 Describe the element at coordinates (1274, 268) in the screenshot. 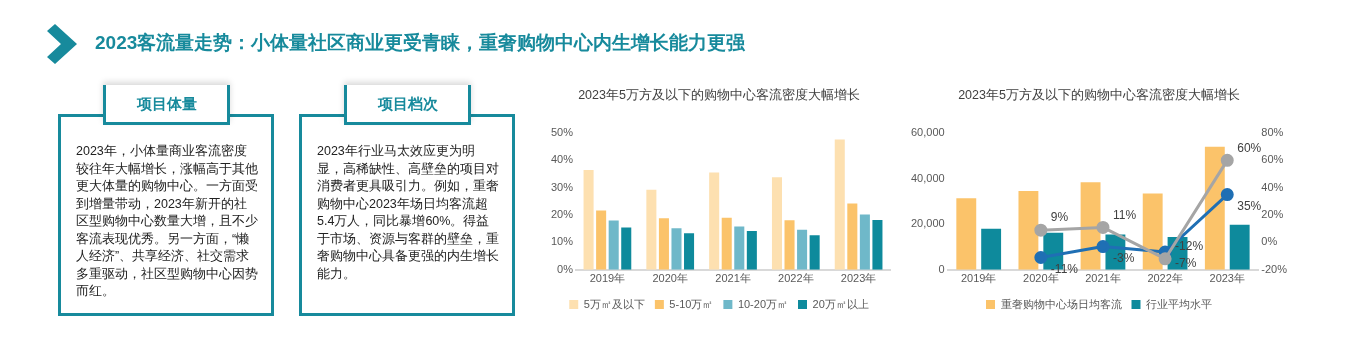

I see `y2-tick-label: -20%` at that location.